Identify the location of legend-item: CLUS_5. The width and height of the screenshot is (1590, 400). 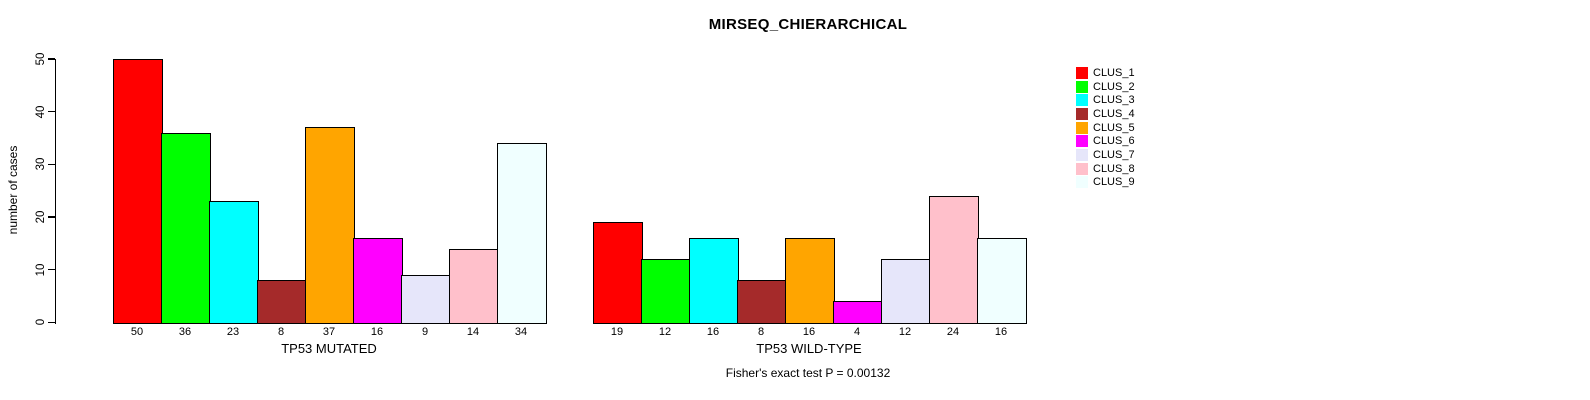
(1105, 128).